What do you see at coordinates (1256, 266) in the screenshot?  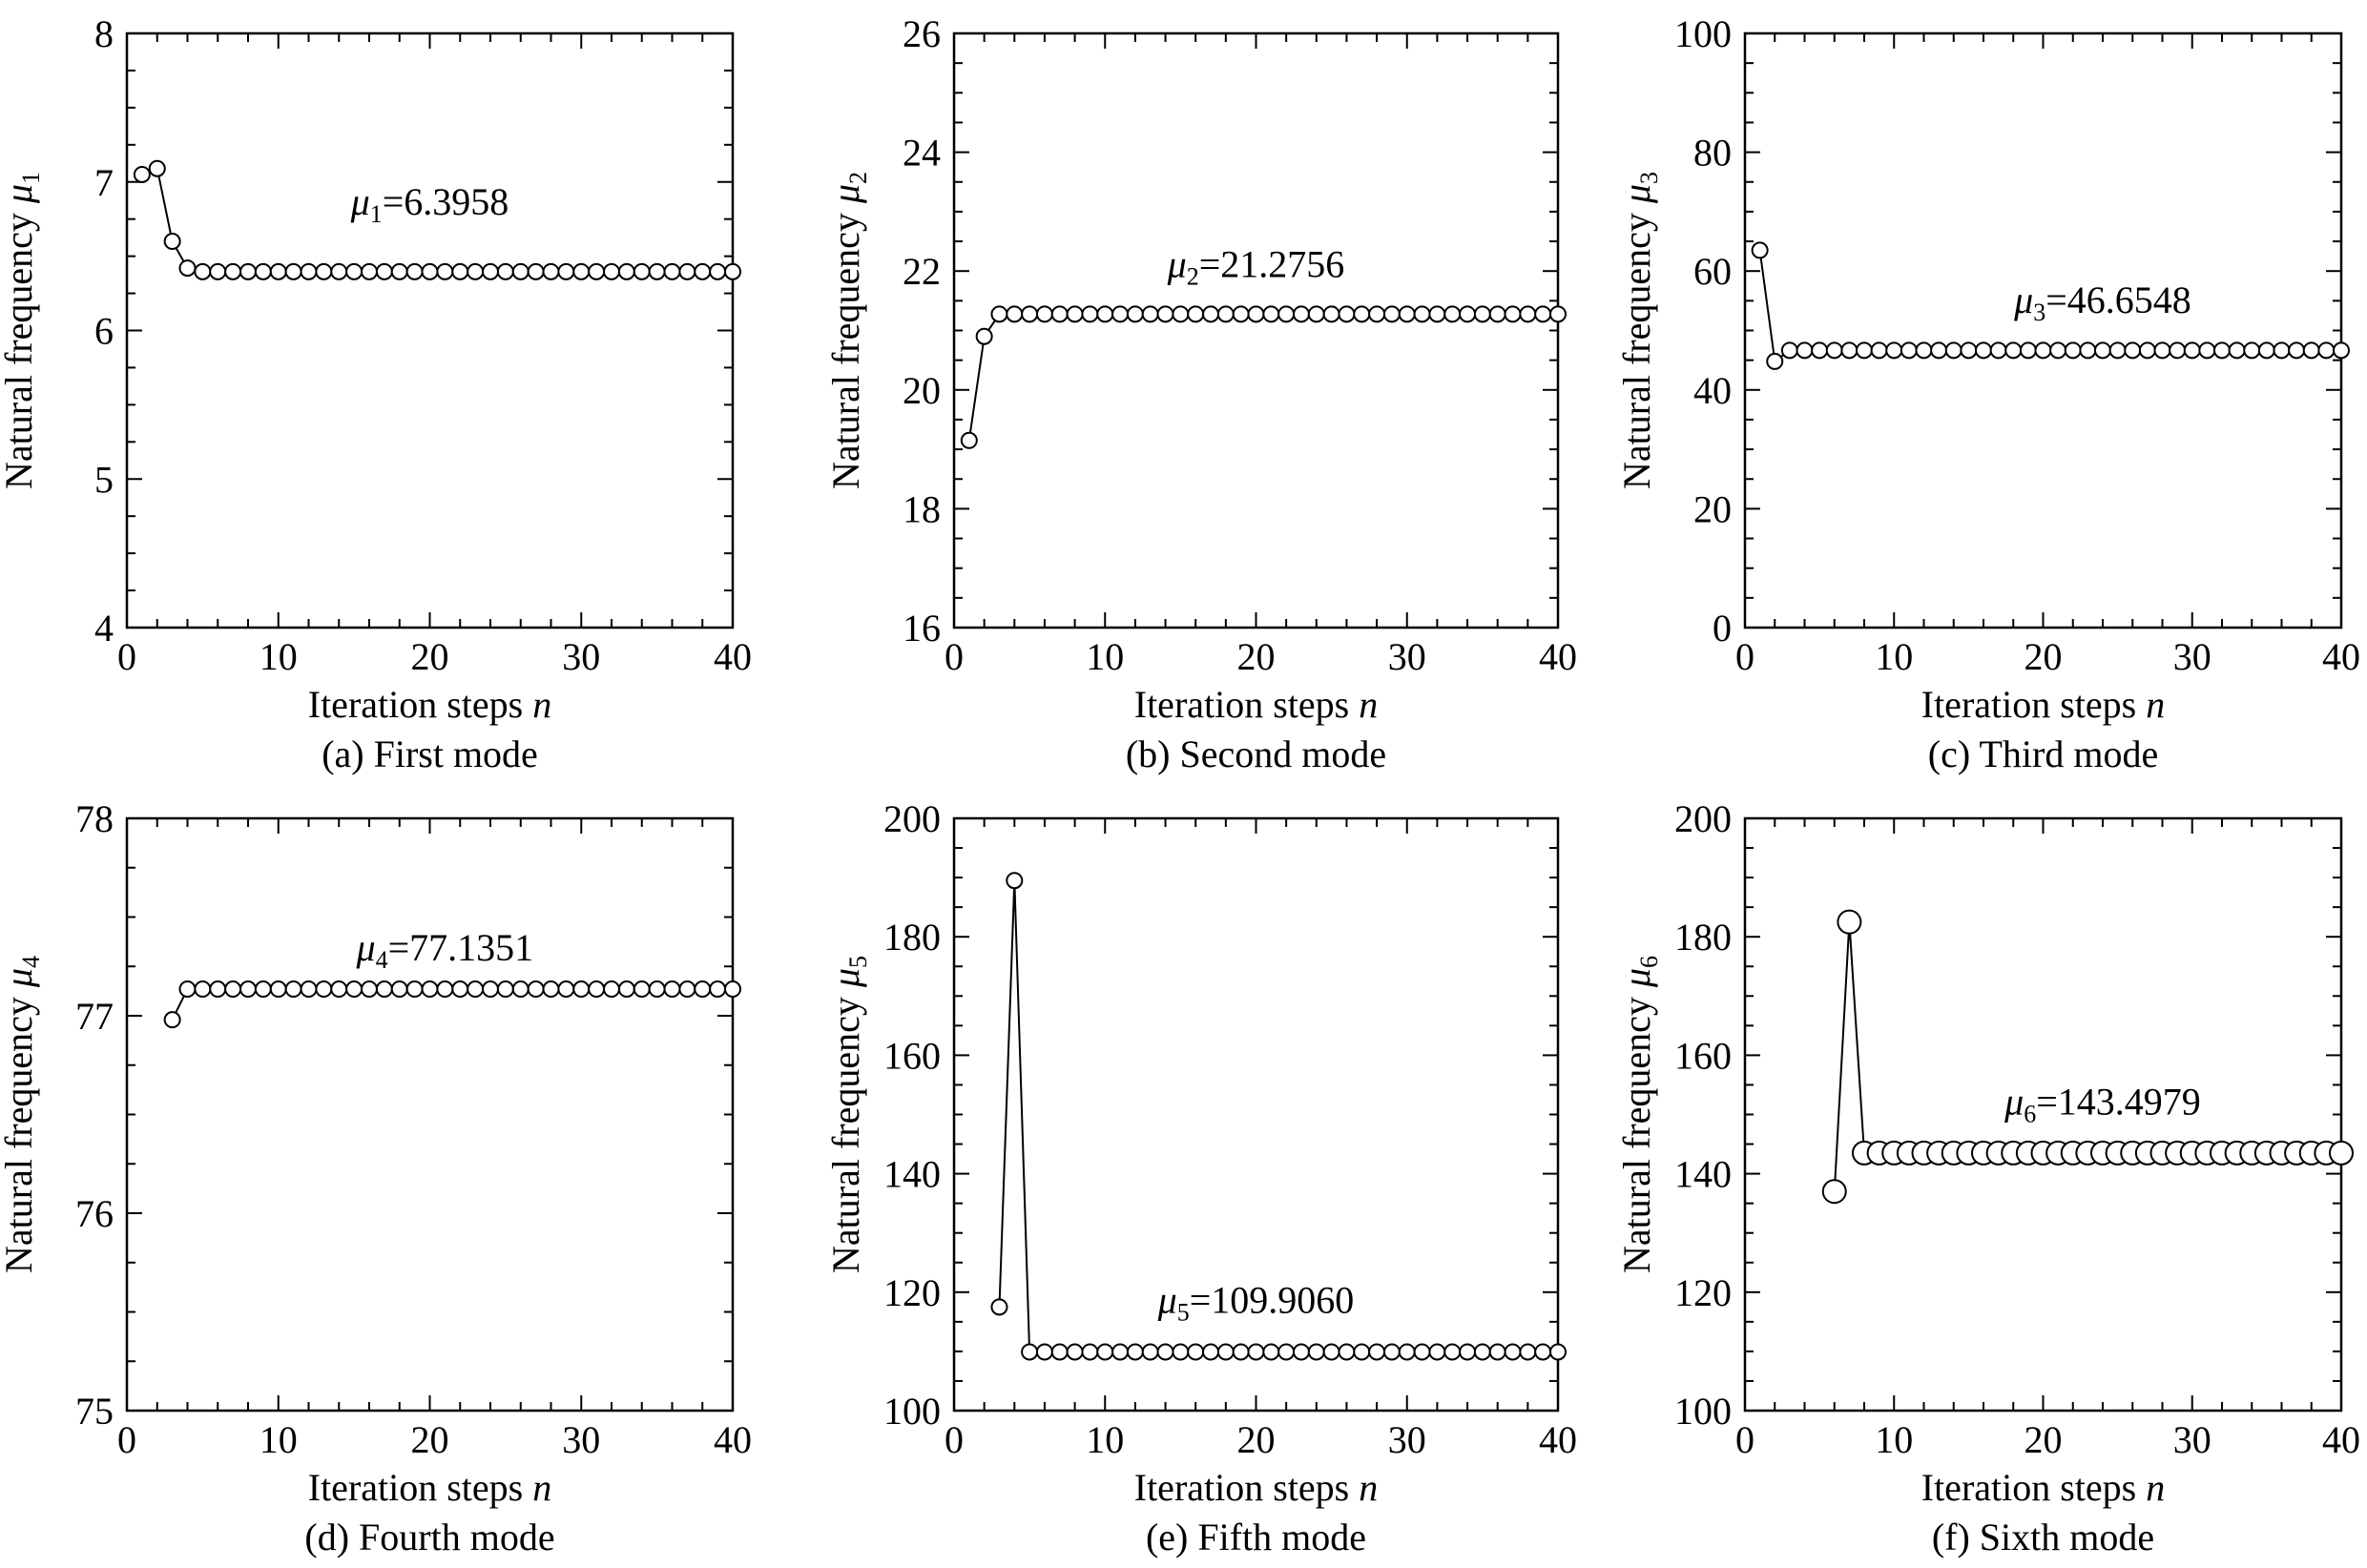 I see `converged-value-annotation: μ2=21.2756` at bounding box center [1256, 266].